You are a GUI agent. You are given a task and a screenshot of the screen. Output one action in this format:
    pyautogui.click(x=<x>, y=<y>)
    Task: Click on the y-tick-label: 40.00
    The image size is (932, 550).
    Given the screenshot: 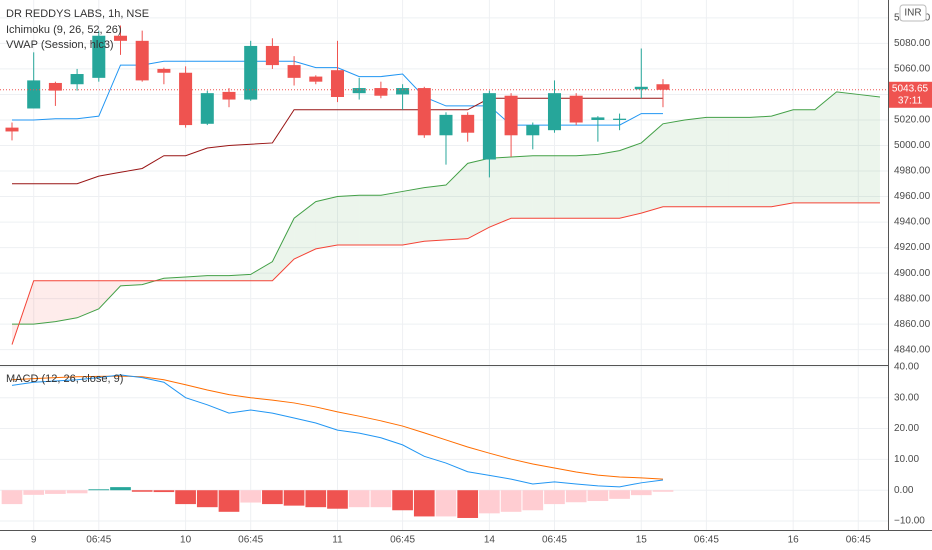 What is the action you would take?
    pyautogui.click(x=906, y=366)
    